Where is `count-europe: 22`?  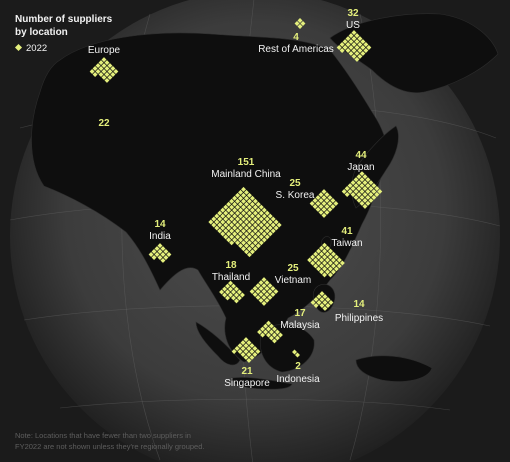
count-europe: 22 is located at coordinates (104, 123).